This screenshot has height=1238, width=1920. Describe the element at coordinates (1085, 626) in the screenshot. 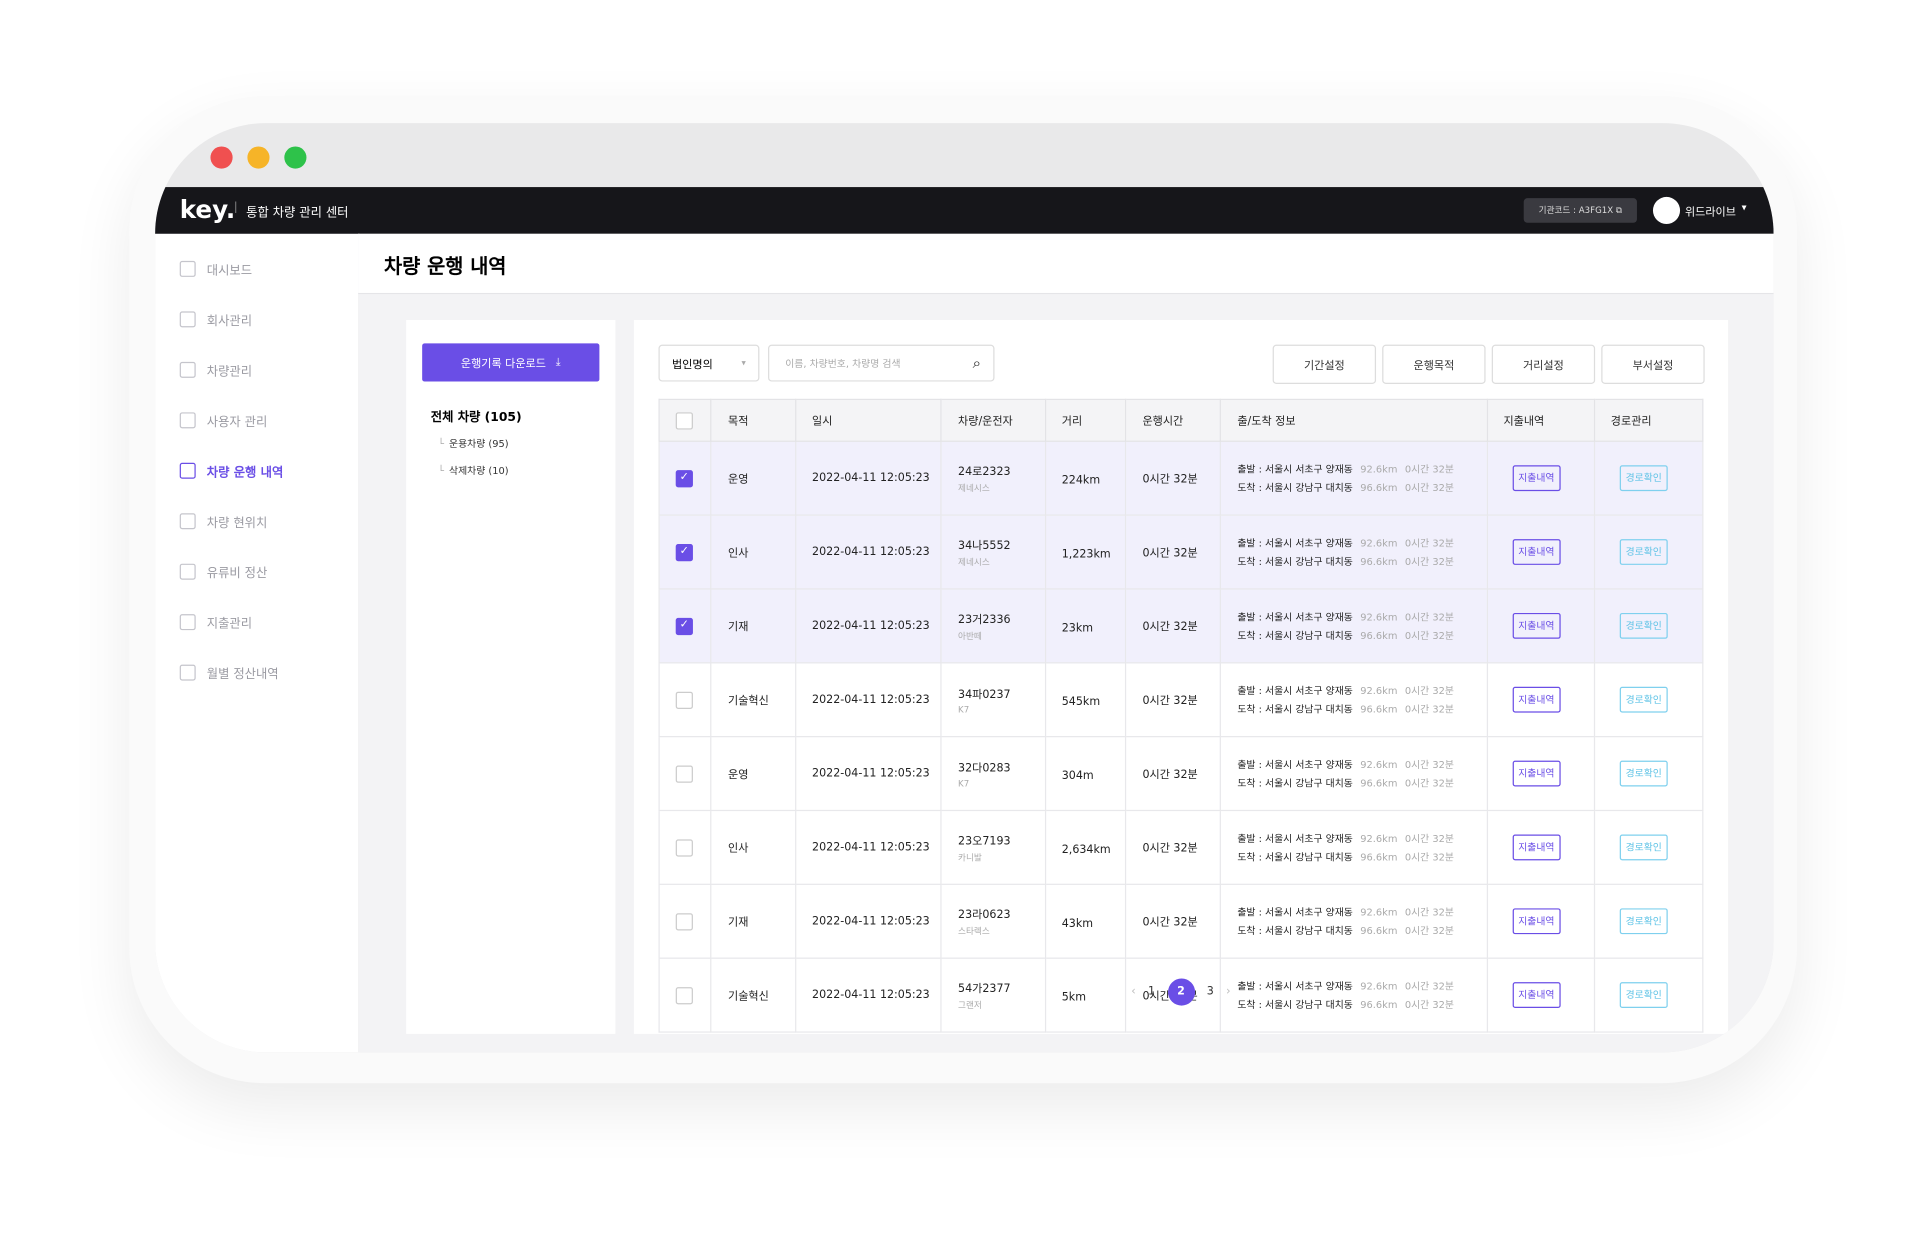

I see `distance: 23km` at that location.